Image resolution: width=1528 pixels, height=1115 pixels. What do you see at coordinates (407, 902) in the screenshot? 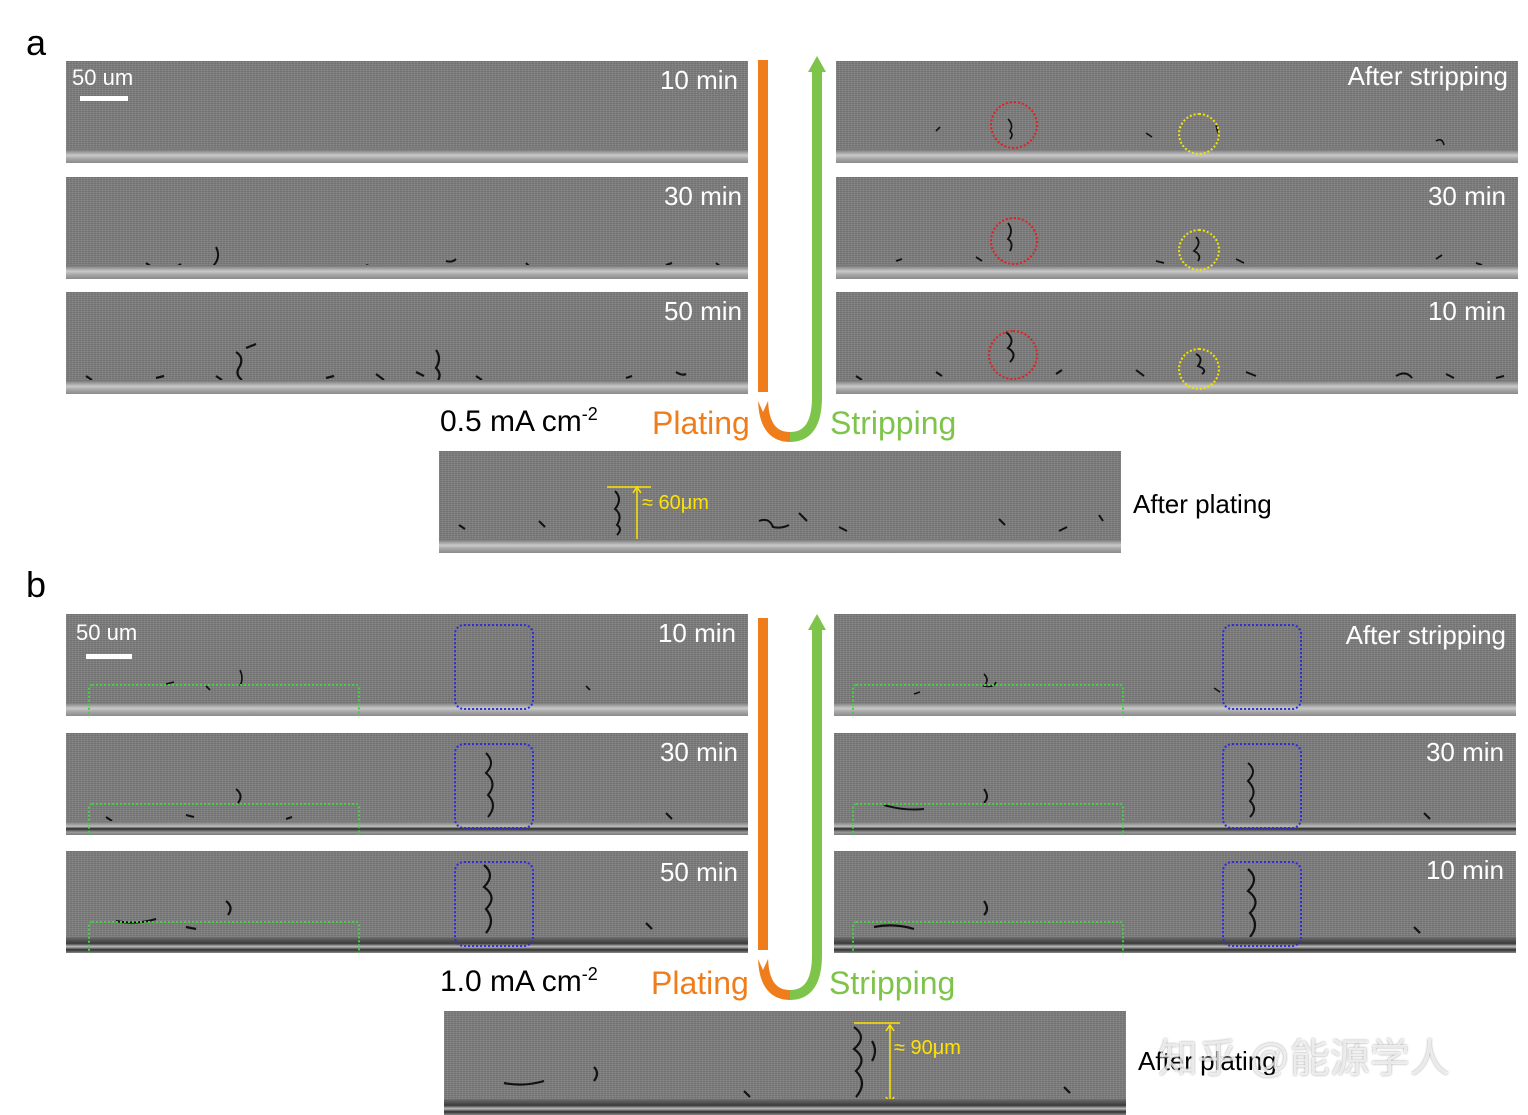
I see `micrograph-b-plating-50min: 50 min` at bounding box center [407, 902].